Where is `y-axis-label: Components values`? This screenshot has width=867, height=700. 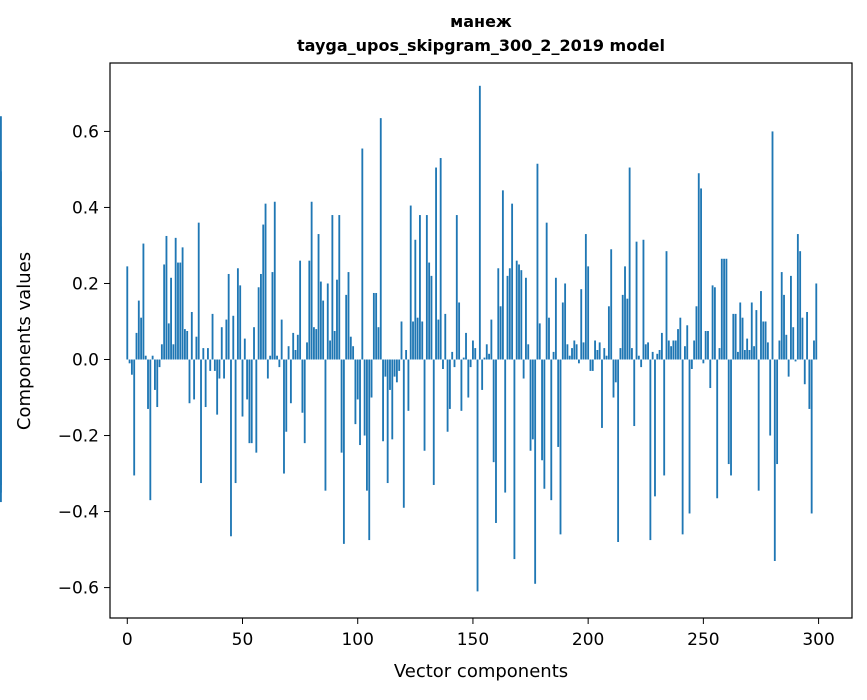
y-axis-label: Components values is located at coordinates (24, 341).